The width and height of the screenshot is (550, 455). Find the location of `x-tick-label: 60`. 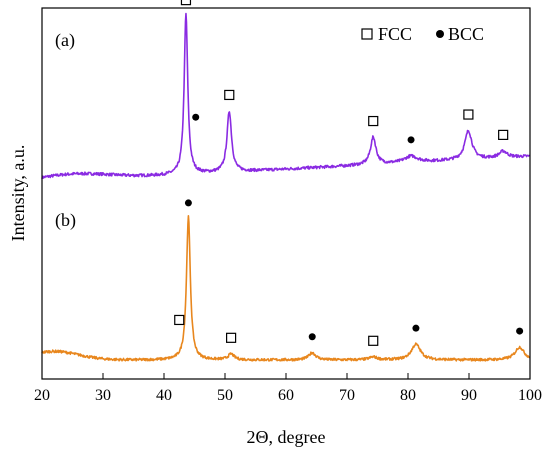

x-tick-label: 60 is located at coordinates (286, 395).